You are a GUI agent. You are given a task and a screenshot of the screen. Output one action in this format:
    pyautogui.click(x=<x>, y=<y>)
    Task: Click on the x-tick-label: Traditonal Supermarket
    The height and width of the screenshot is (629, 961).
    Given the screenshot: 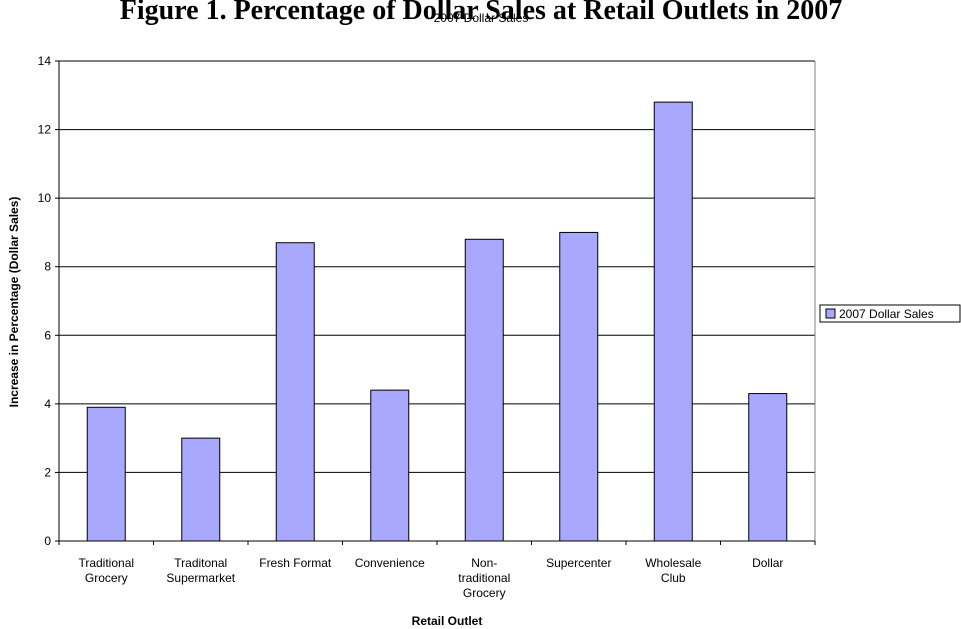 What is the action you would take?
    pyautogui.click(x=200, y=570)
    